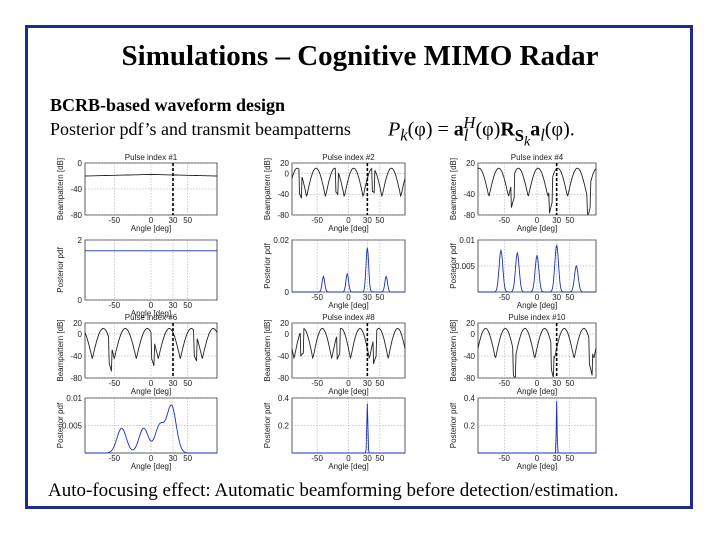 Image resolution: width=720 pixels, height=540 pixels. Describe the element at coordinates (470, 426) in the screenshot. I see `y-tick-label: 0.2` at that location.